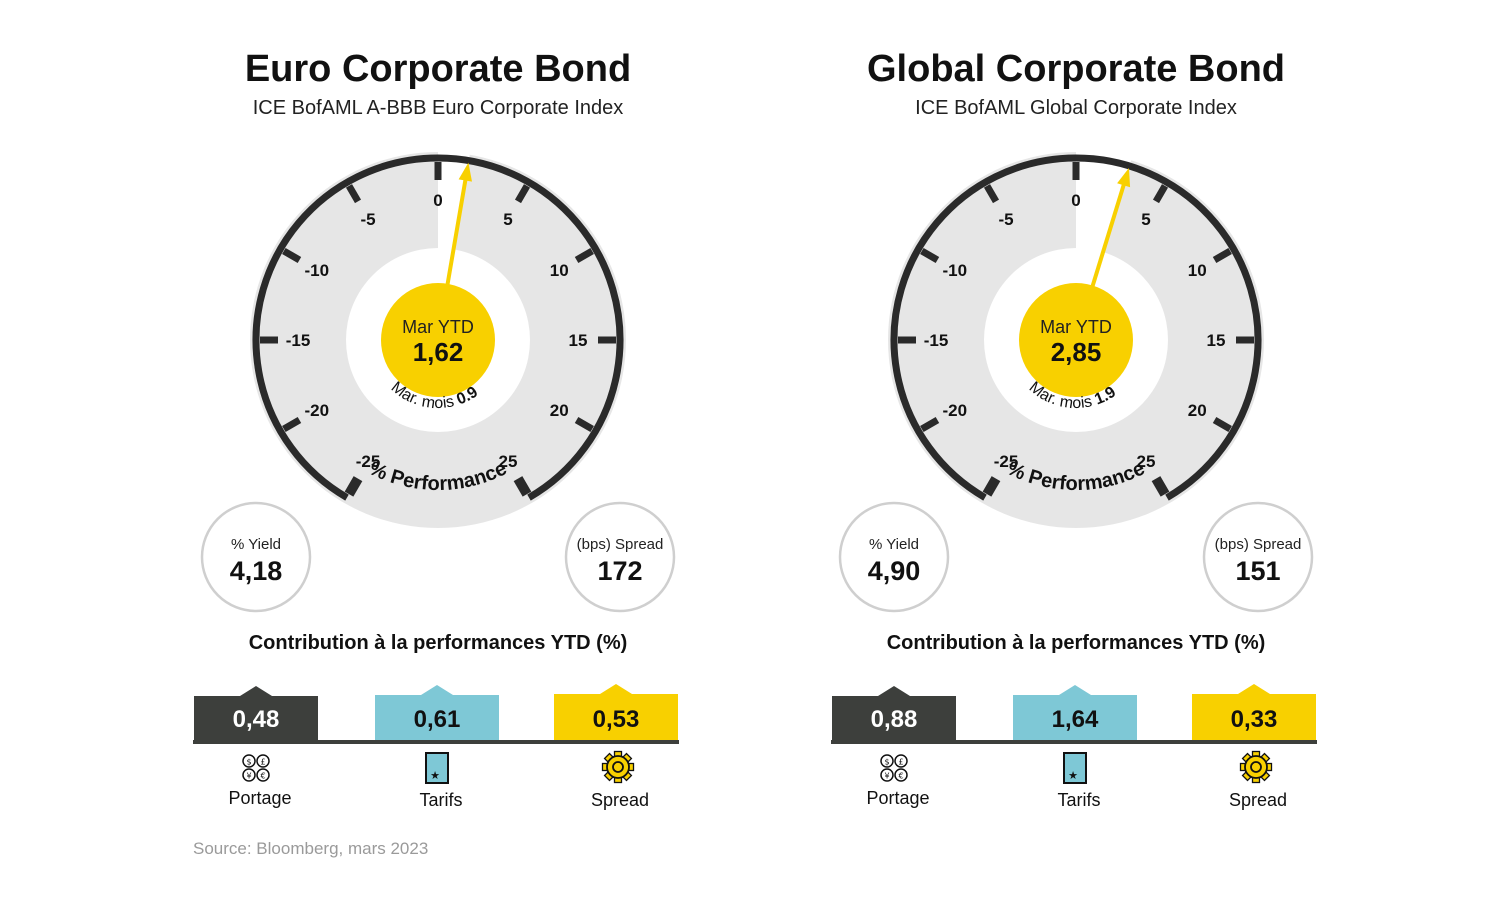 This screenshot has height=900, width=1500. I want to click on yield-badge: % Yield 4,90, so click(894, 557).